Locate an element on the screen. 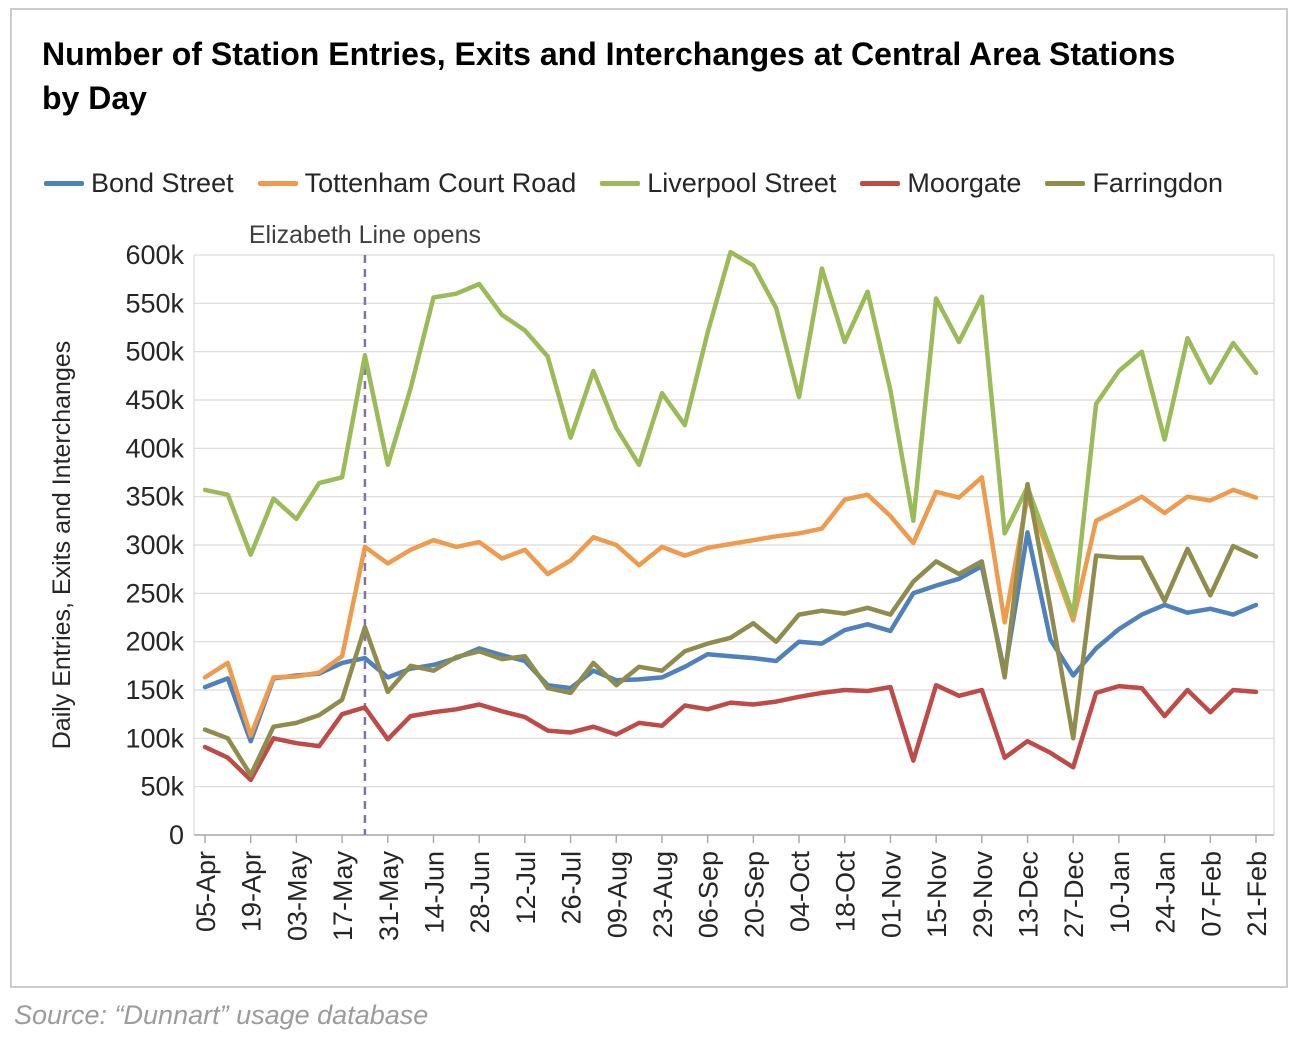  x-axis-tick-label: 18-Oct is located at coordinates (846, 892).